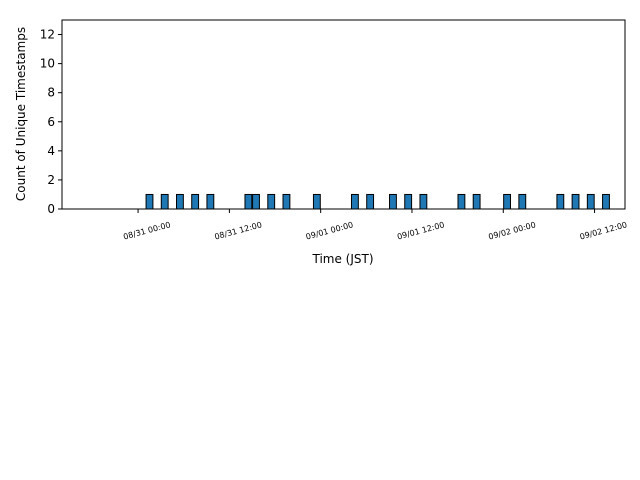 The height and width of the screenshot is (480, 640). I want to click on y-tick-label: 12, so click(47, 35).